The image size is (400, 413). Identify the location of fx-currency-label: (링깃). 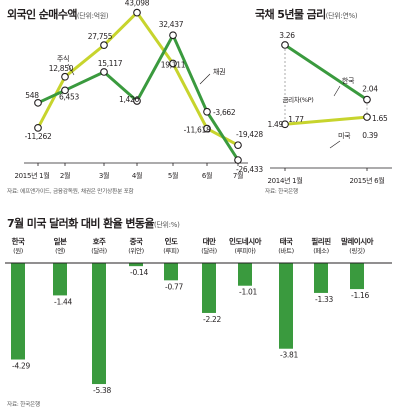
(356, 250).